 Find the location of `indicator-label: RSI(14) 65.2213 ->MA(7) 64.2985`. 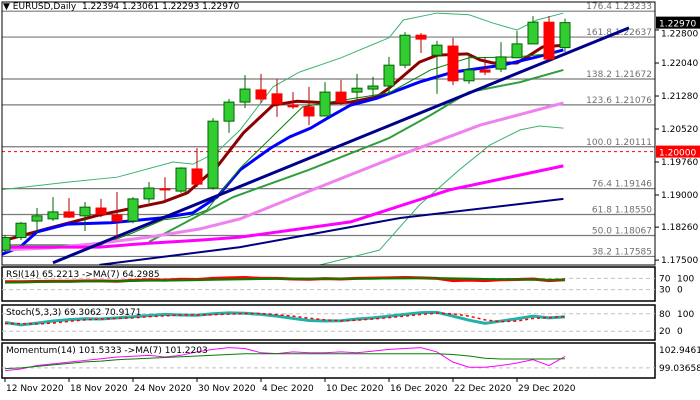

indicator-label: RSI(14) 65.2213 ->MA(7) 64.2985 is located at coordinates (83, 275).